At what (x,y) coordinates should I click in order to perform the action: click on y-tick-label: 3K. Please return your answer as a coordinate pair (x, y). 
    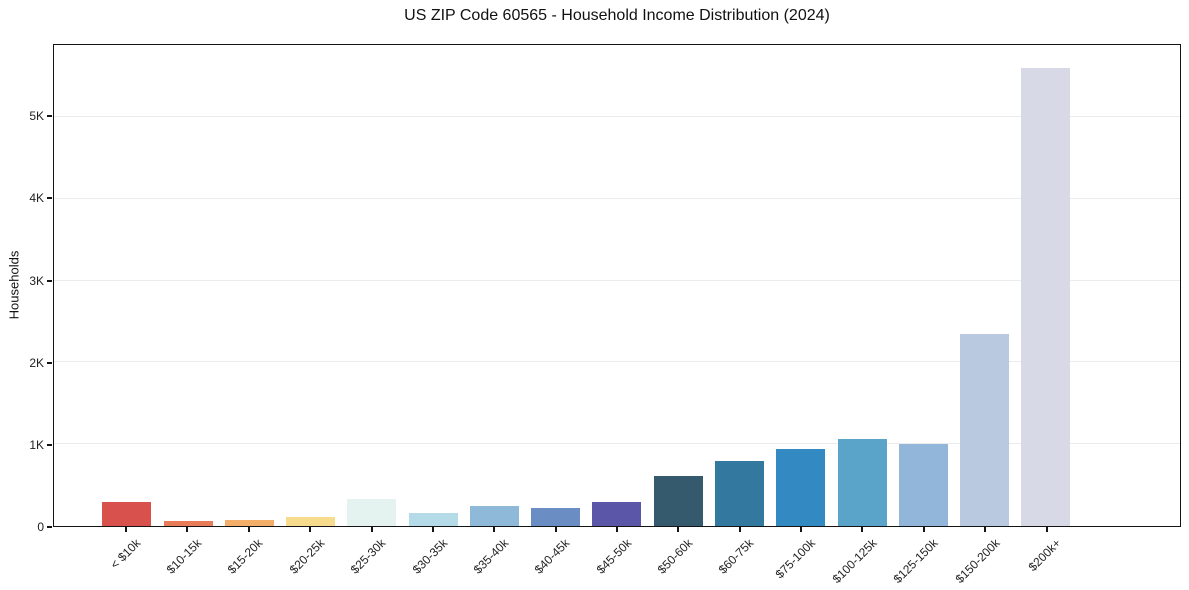
    Looking at the image, I should click on (36, 280).